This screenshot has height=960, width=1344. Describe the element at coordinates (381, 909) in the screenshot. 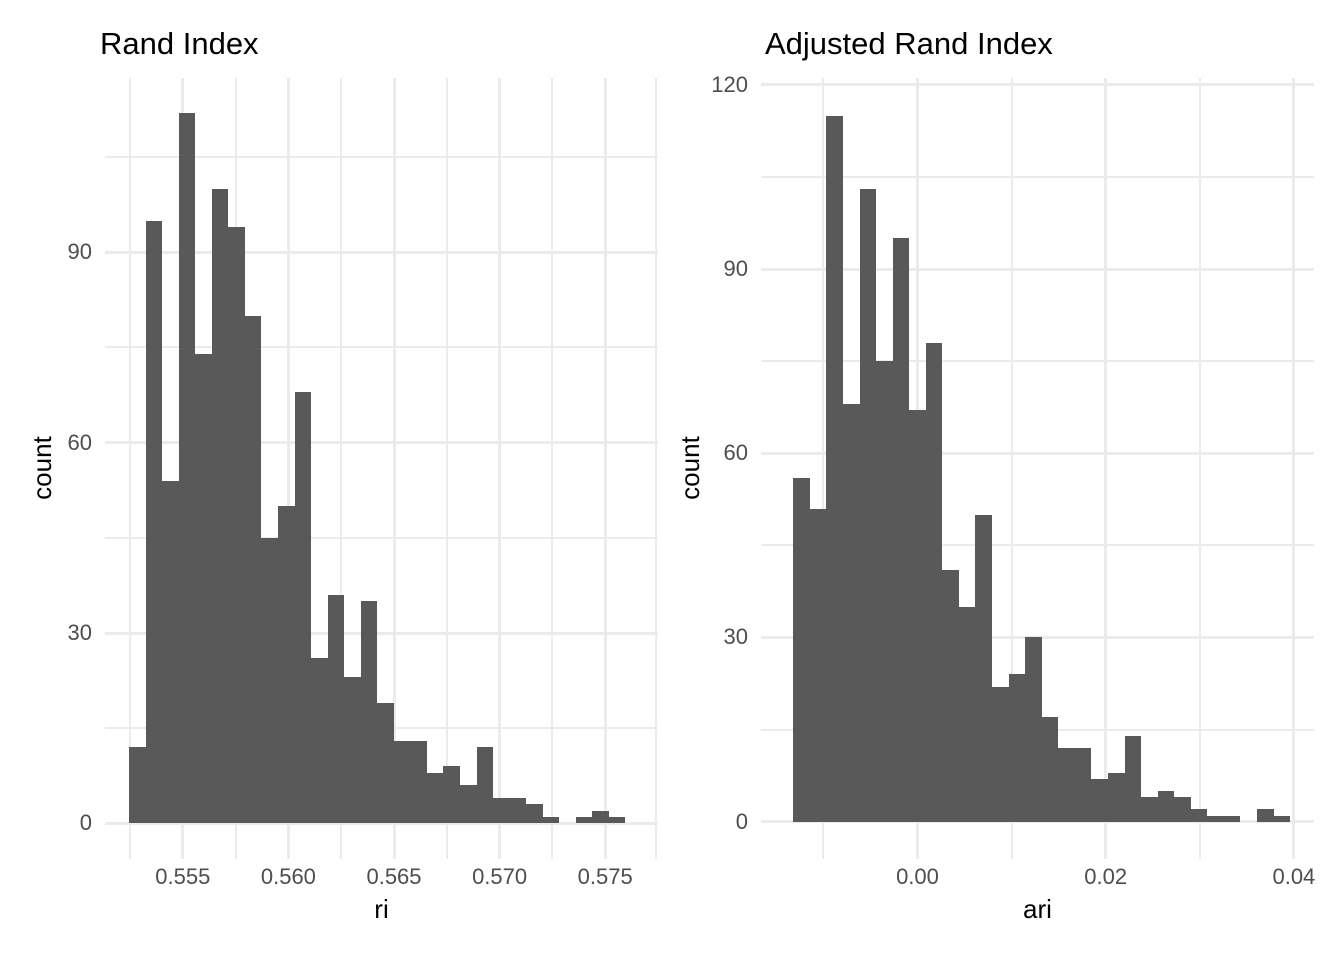

I see `x-axis-title-ri: ri` at that location.